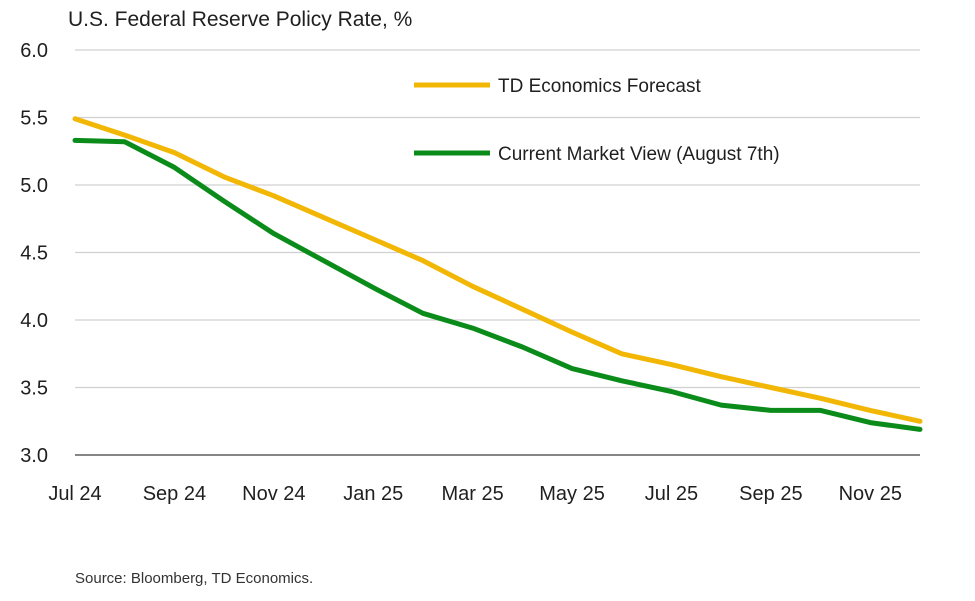 The width and height of the screenshot is (975, 601). I want to click on x-tick-label: Nov 24, so click(273, 494).